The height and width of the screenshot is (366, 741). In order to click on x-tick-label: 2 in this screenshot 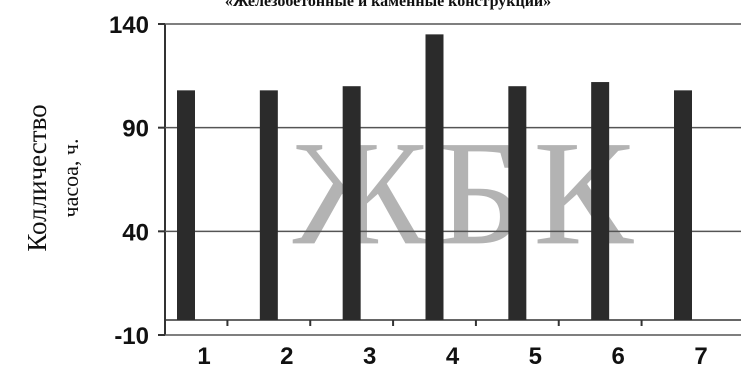, I will do `click(286, 354)`.